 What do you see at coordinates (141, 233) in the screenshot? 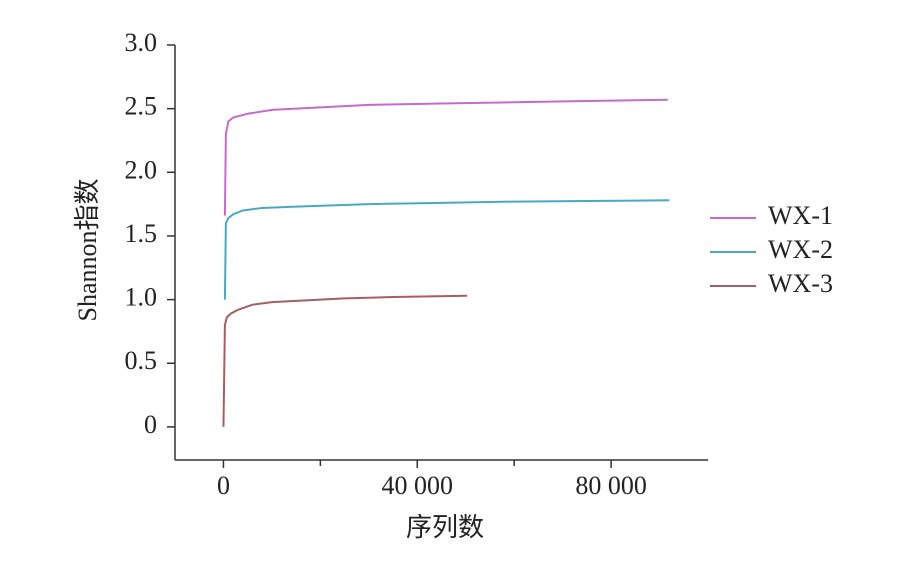
I see `y-tick-label: 1.5` at bounding box center [141, 233].